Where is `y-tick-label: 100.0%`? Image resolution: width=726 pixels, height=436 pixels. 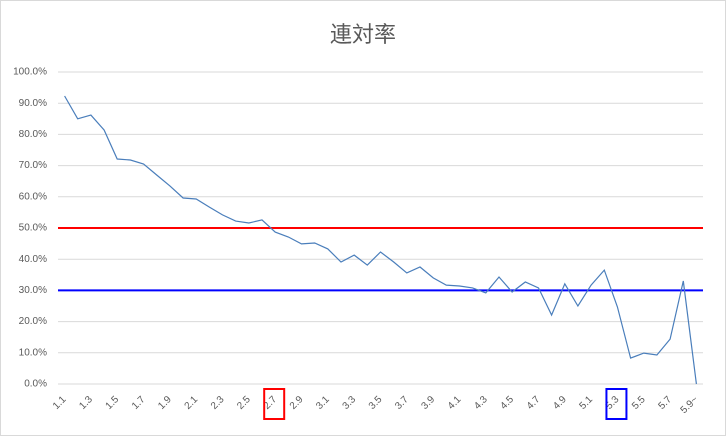
y-tick-label: 100.0% is located at coordinates (30, 72).